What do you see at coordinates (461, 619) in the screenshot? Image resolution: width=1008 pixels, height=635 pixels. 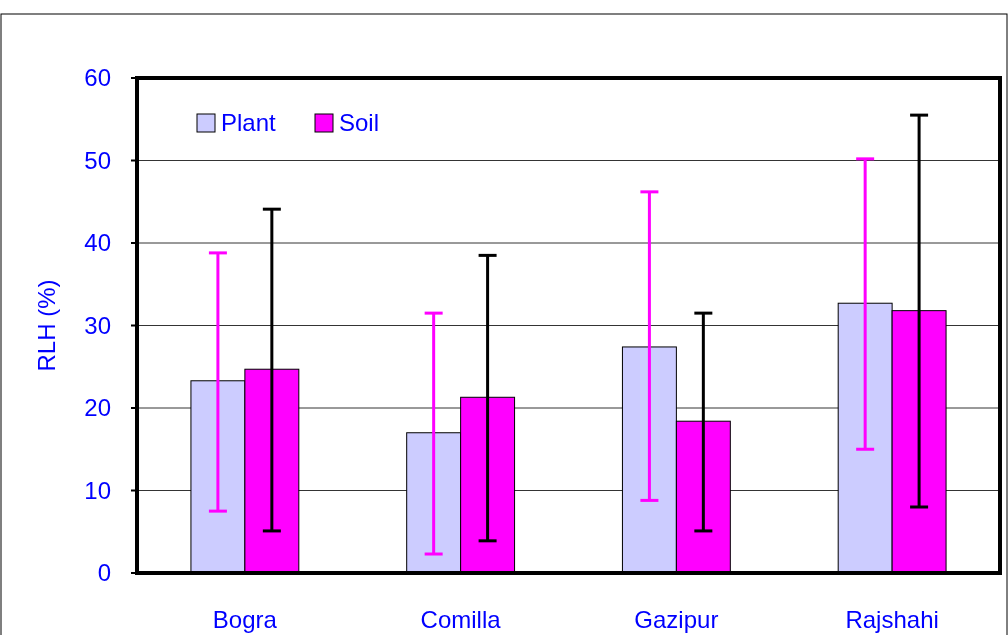 I see `x-tick-label: Comilla` at bounding box center [461, 619].